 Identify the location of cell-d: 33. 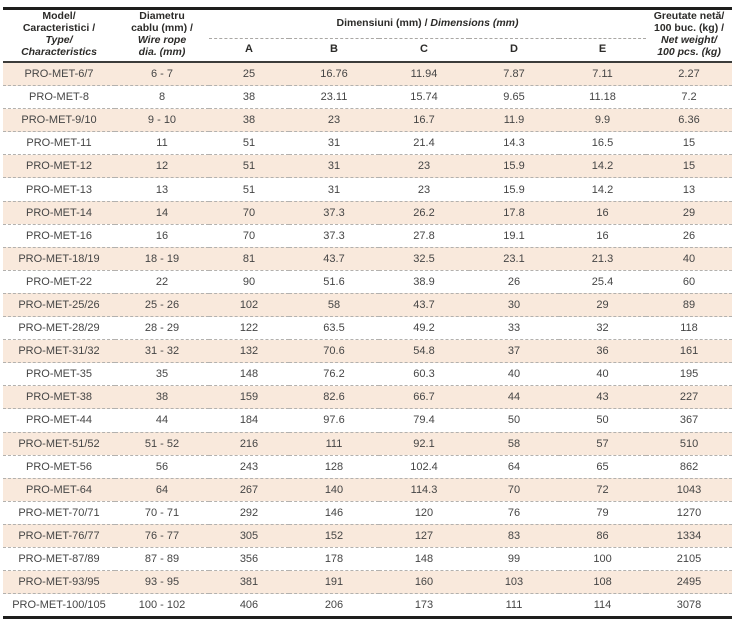
(514, 328).